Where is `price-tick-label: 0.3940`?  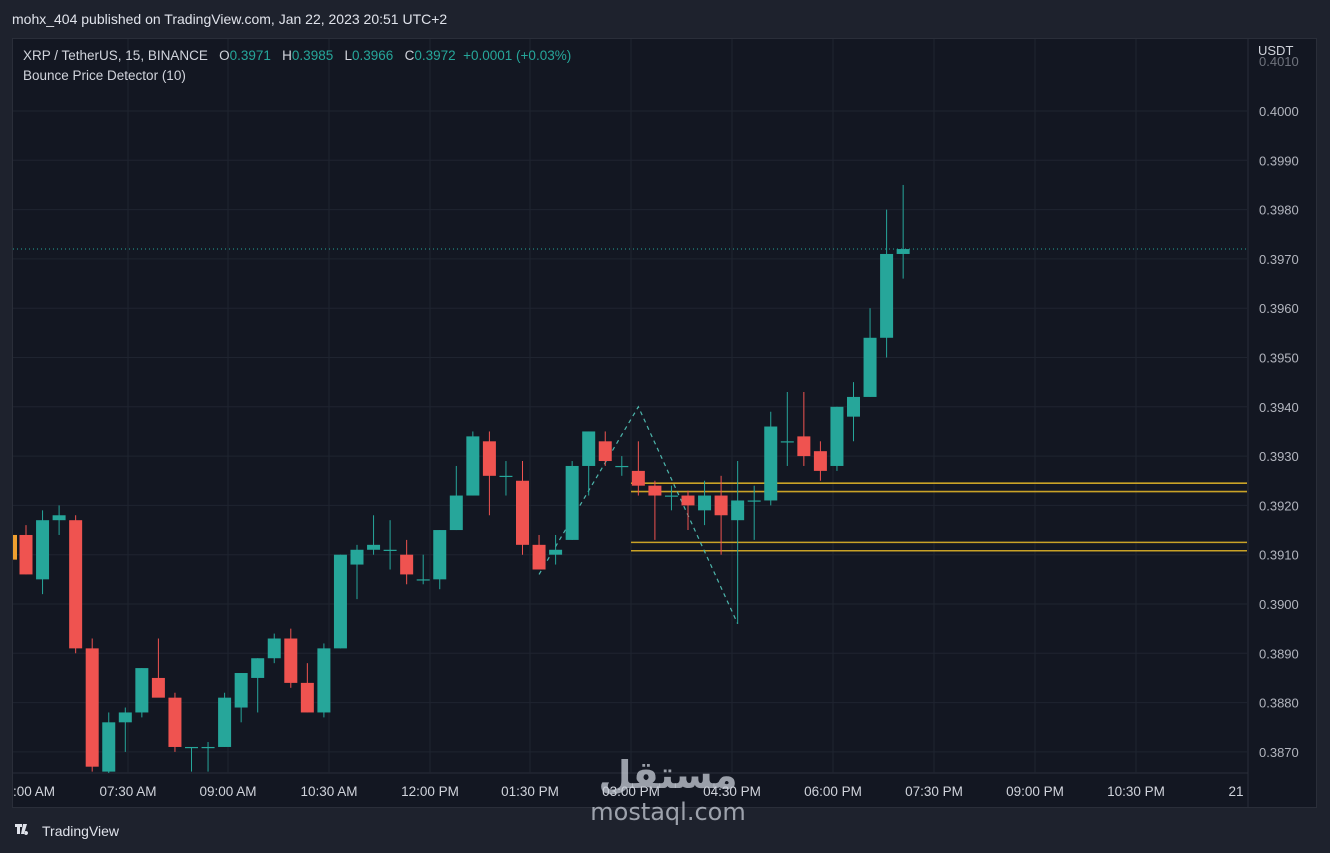 price-tick-label: 0.3940 is located at coordinates (1279, 407).